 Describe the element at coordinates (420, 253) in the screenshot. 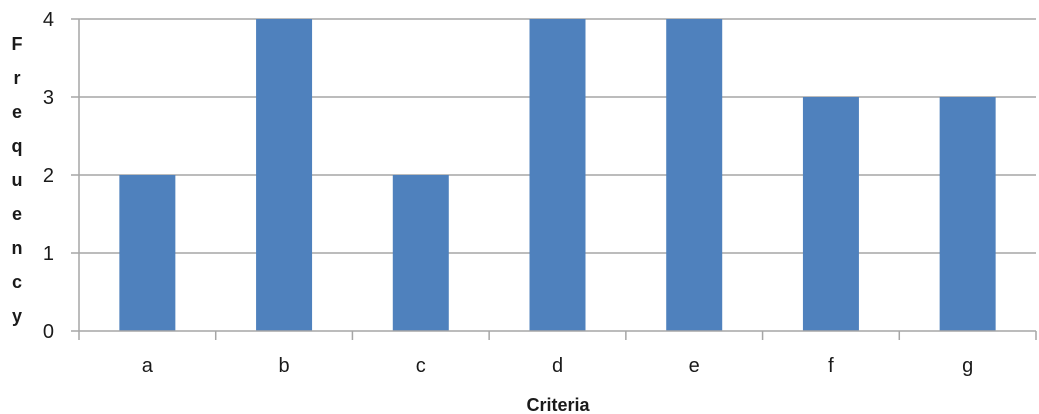

I see `bar-c` at that location.